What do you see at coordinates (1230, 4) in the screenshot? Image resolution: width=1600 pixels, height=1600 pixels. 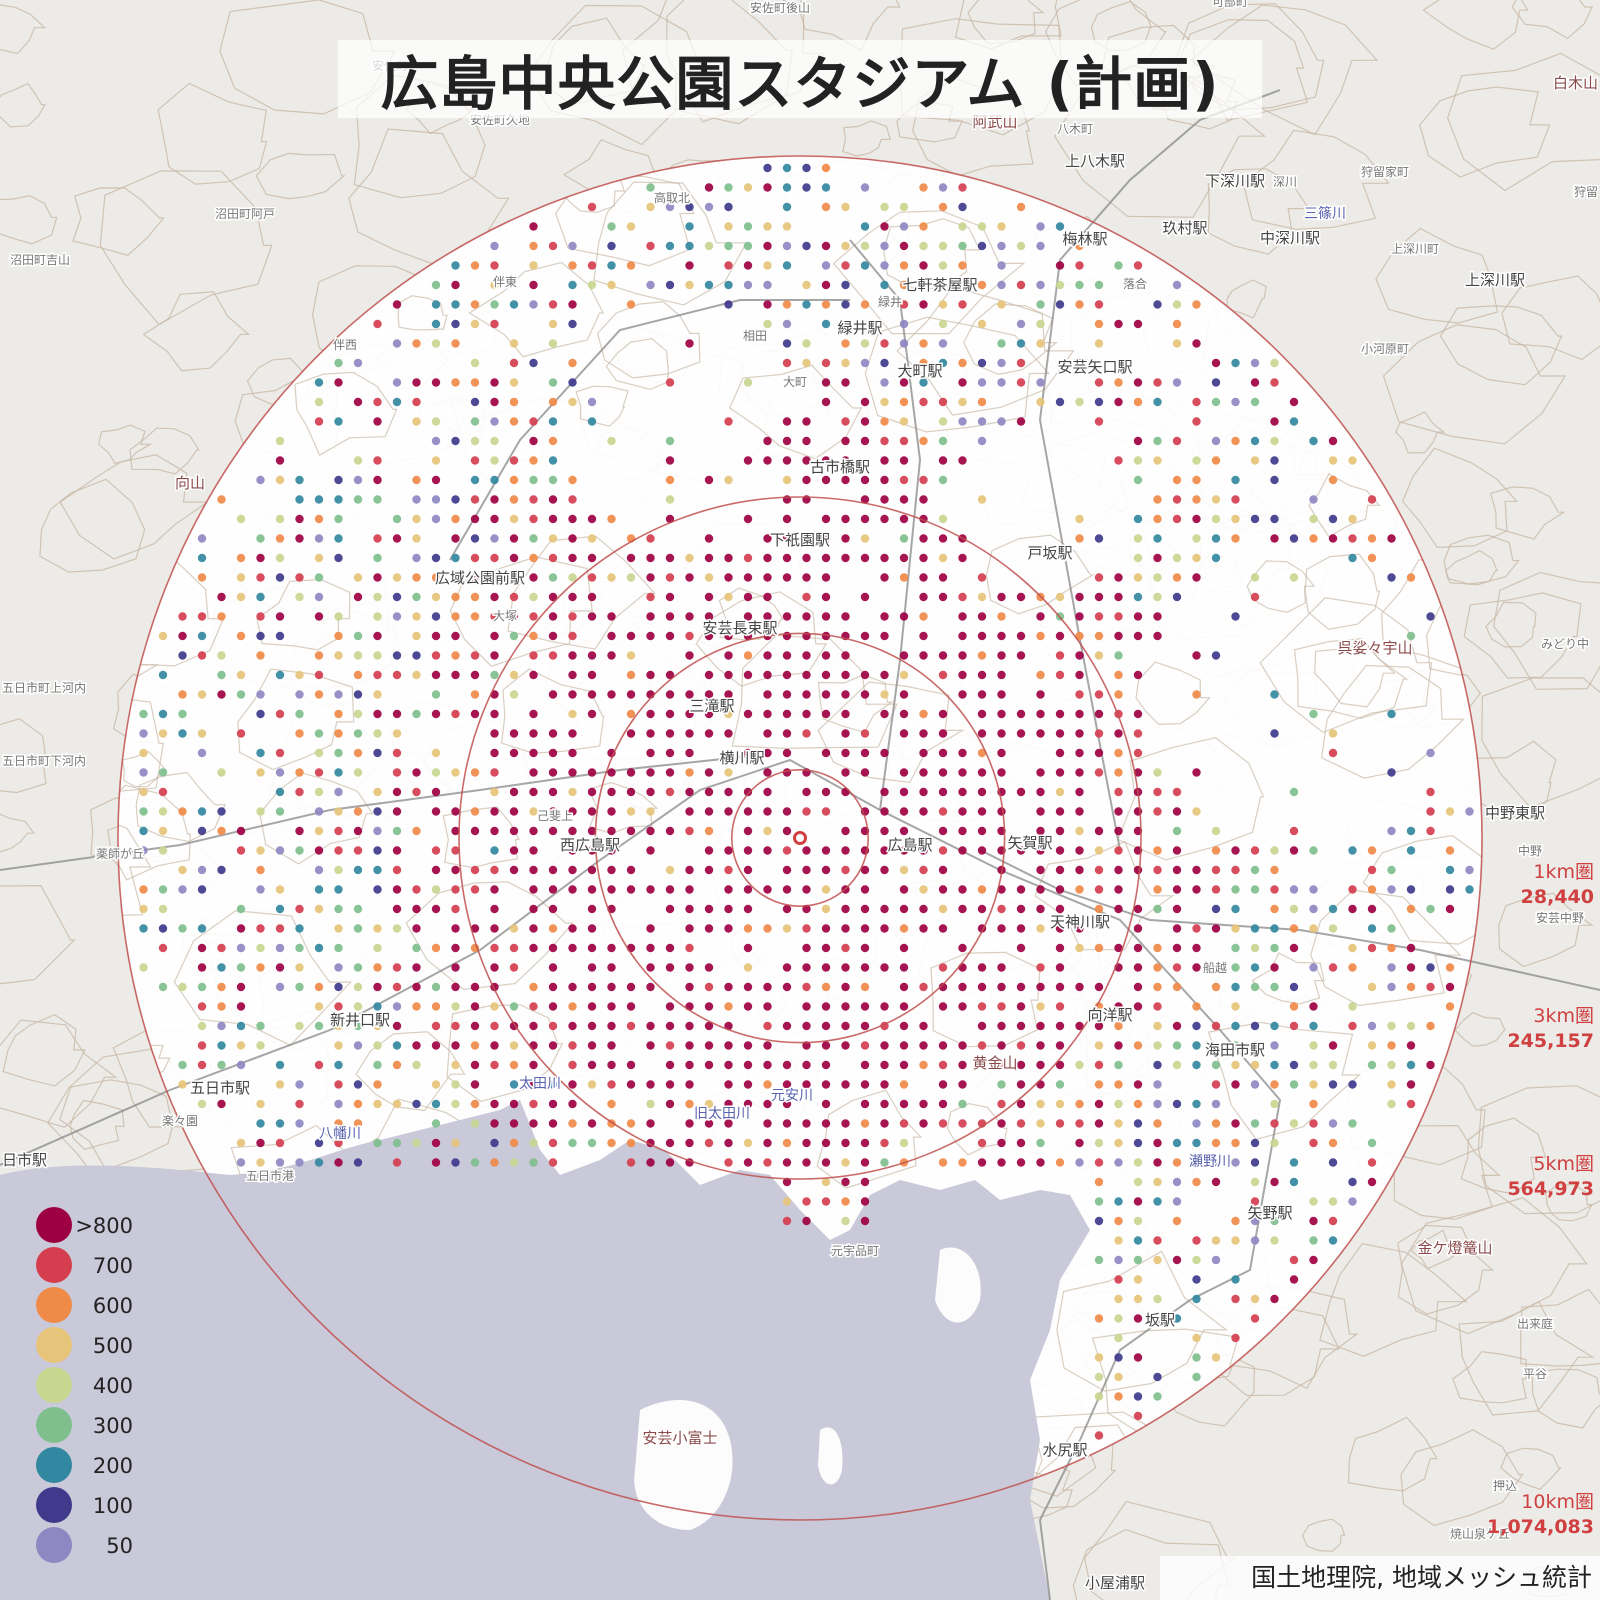 I see `place-label: 可部町` at bounding box center [1230, 4].